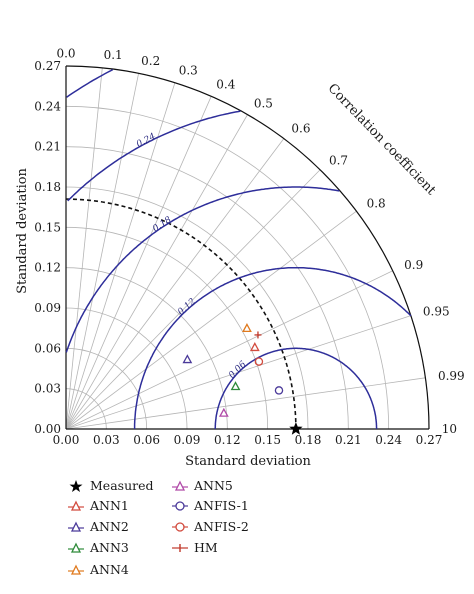  Describe the element at coordinates (47, 268) in the screenshot. I see `y-tick-label: 0.12` at that location.